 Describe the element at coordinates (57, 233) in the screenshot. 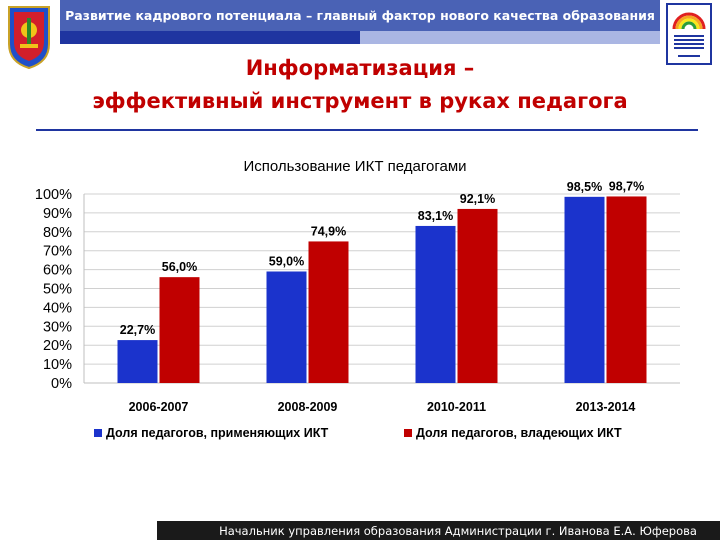

I see `y-tick-label: 80%` at that location.